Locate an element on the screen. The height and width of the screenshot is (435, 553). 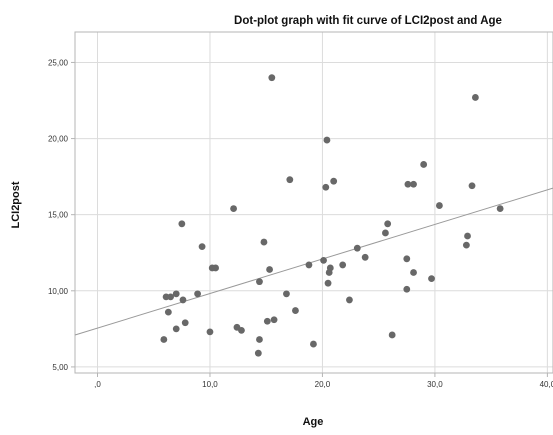
x-tick-label: 20,0 is located at coordinates (323, 384).